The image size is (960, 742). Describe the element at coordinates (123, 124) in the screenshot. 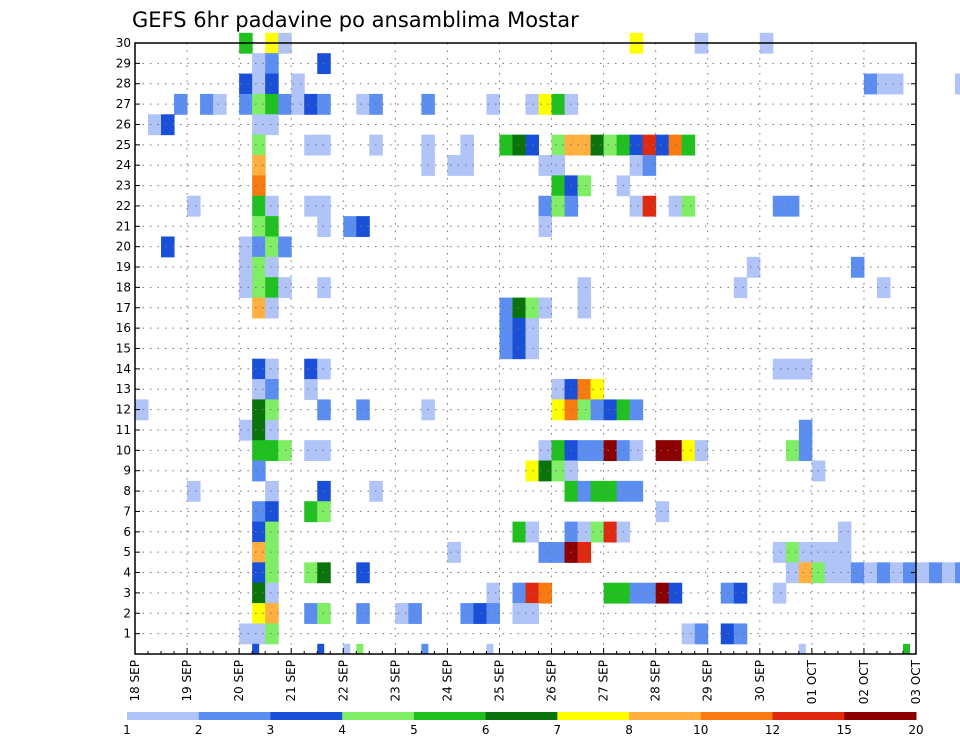

I see `y-tick-label: 26` at that location.